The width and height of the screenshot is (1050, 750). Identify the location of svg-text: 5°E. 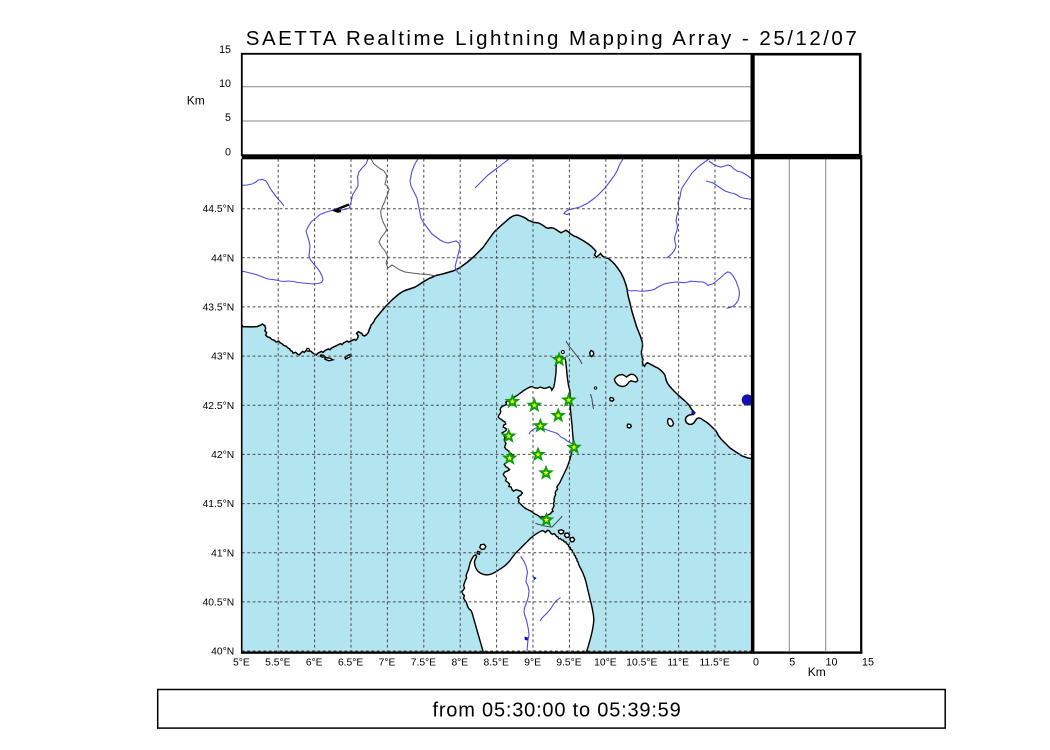
(241, 663).